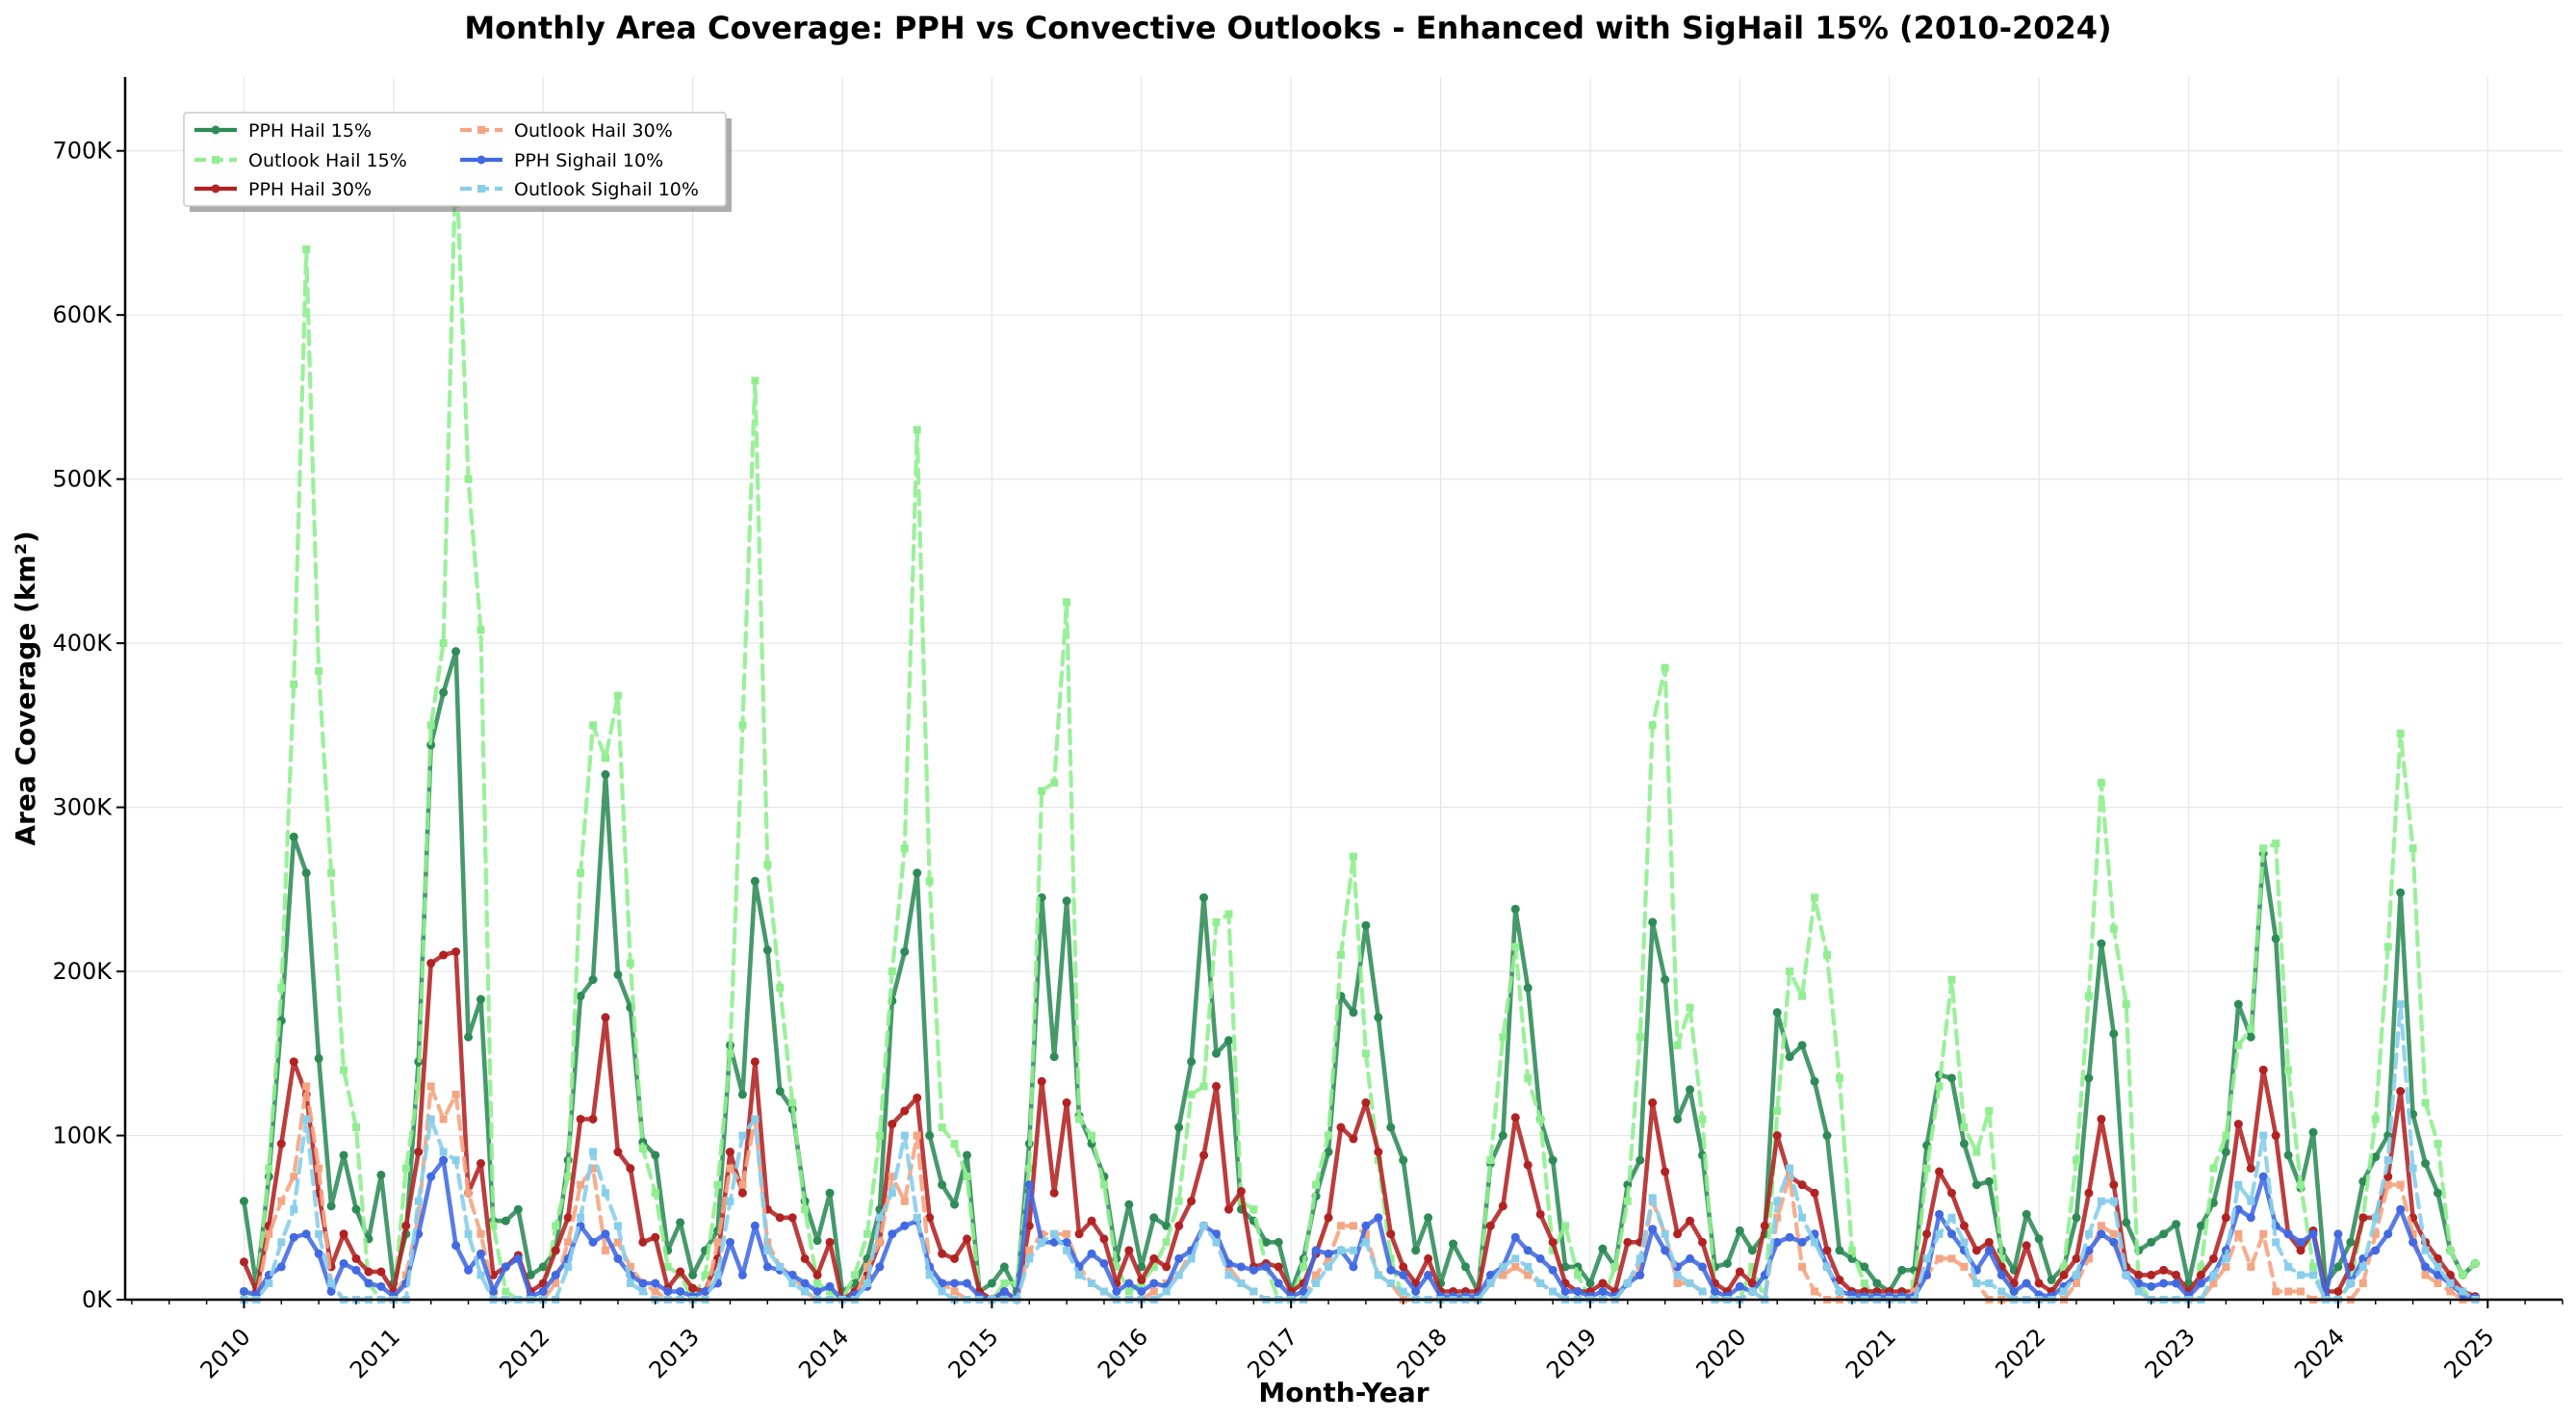 Image resolution: width=2576 pixels, height=1420 pixels. What do you see at coordinates (2470, 1353) in the screenshot?
I see `x-tick-label: 2025` at bounding box center [2470, 1353].